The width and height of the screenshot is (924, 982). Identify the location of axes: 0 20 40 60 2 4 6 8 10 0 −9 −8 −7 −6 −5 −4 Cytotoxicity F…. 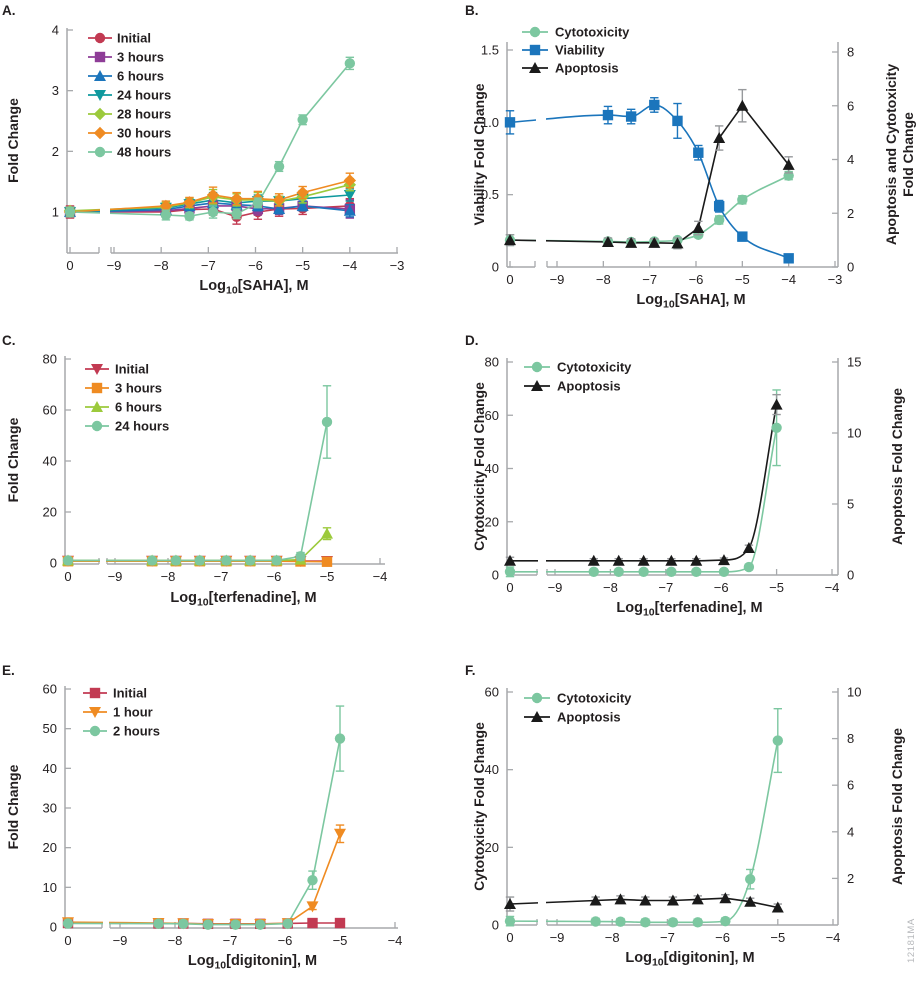
(688, 827).